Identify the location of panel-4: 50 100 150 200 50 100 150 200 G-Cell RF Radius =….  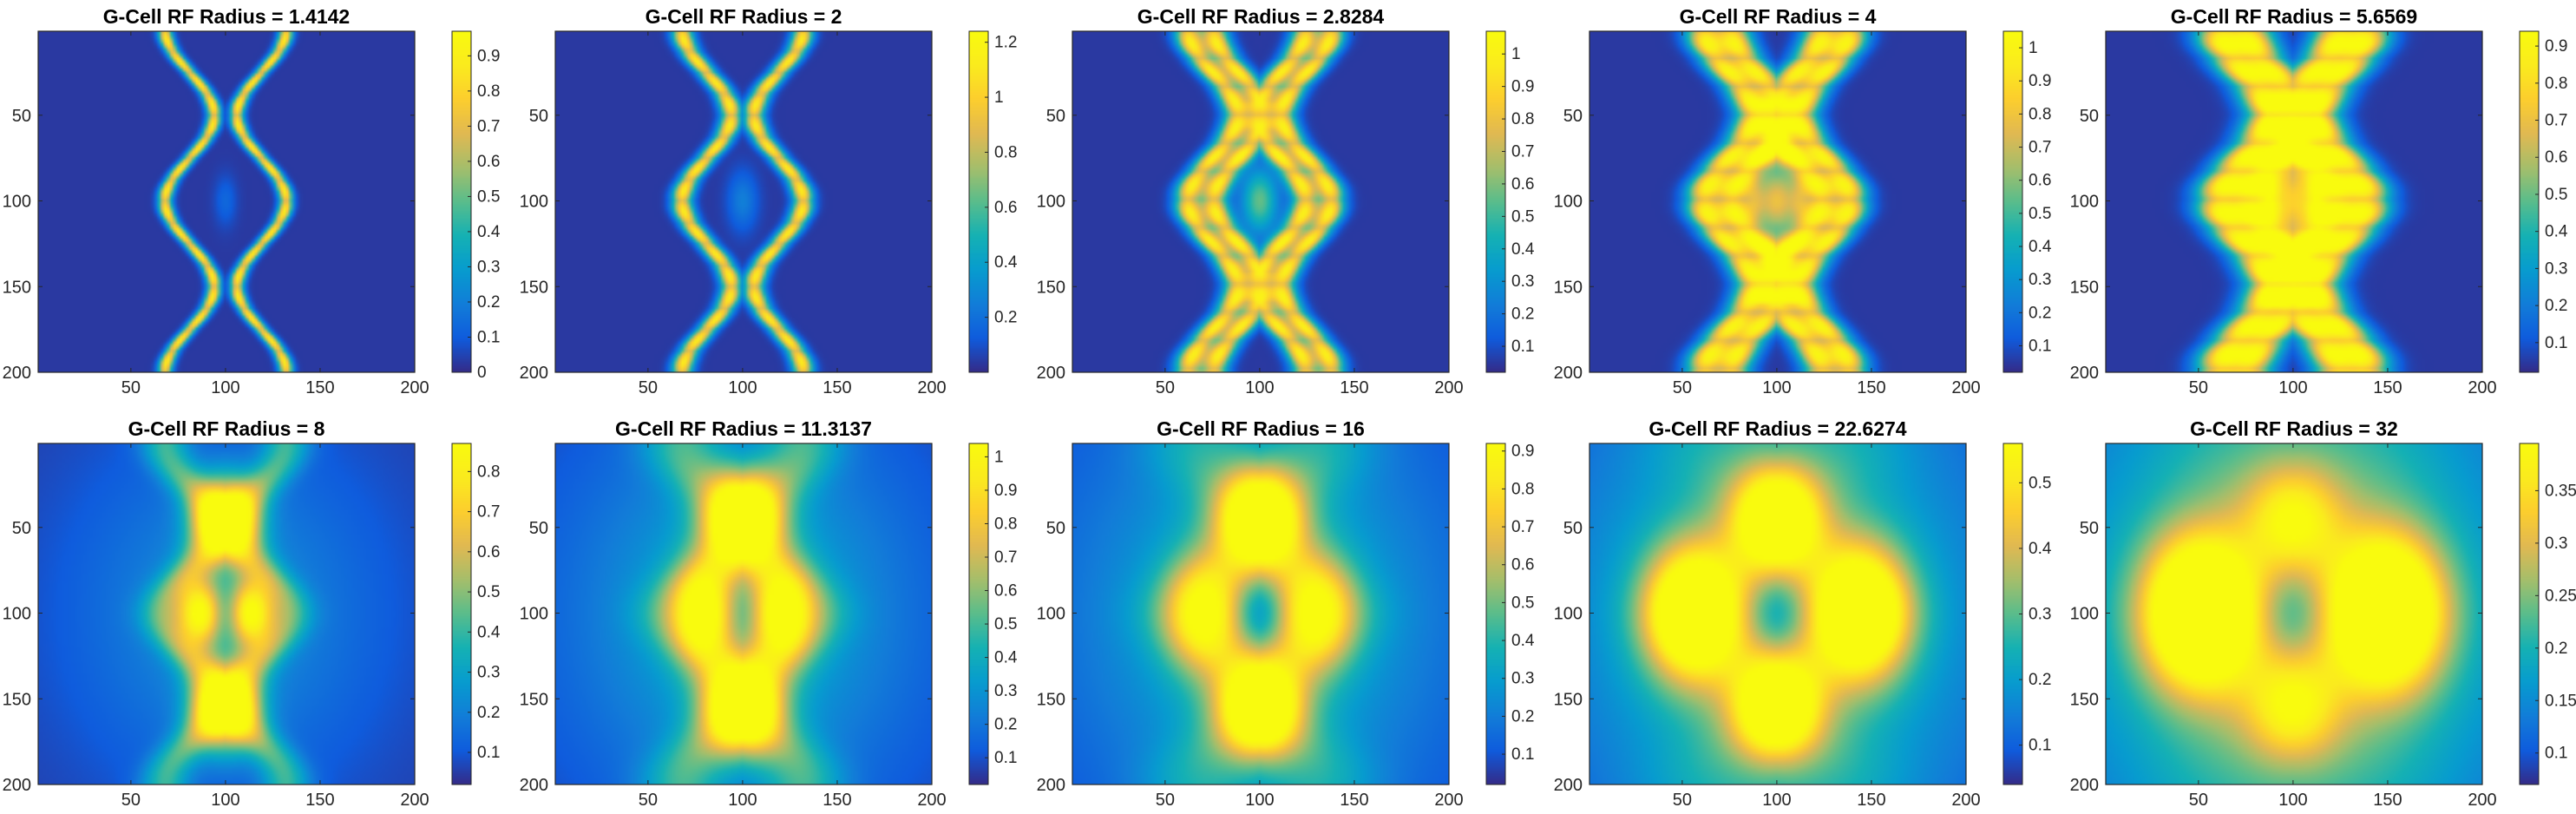
(1803, 201).